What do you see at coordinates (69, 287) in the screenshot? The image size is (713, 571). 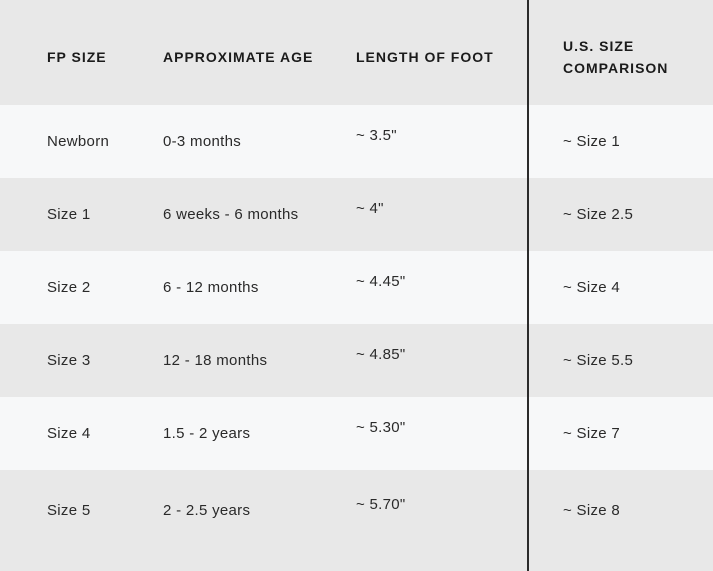 I see `cell-fp-size: Size 2` at bounding box center [69, 287].